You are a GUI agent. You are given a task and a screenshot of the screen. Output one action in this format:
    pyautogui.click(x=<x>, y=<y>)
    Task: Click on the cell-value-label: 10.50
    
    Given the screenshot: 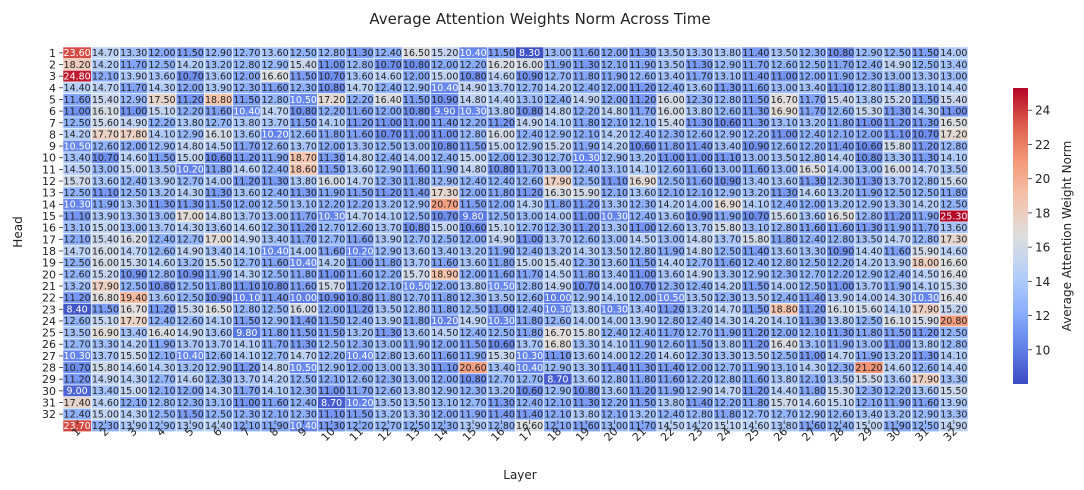 What is the action you would take?
    pyautogui.click(x=501, y=286)
    